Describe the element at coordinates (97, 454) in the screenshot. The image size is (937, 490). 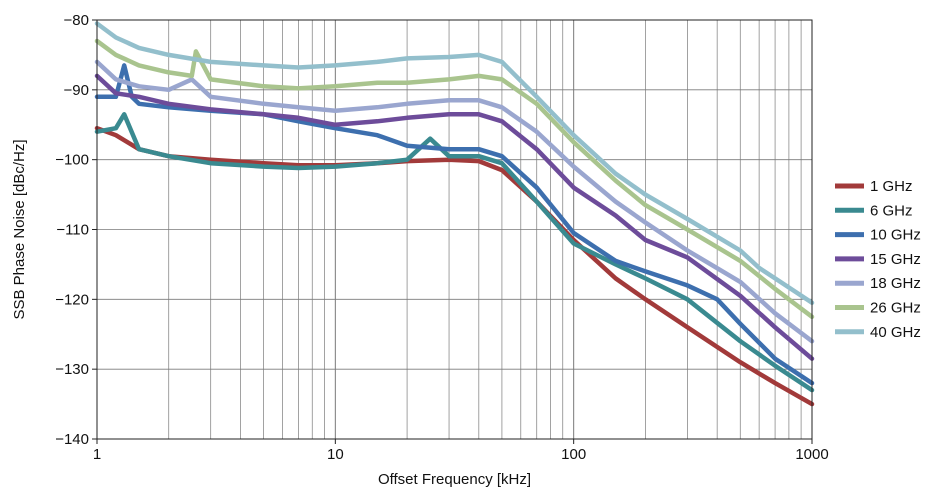
I see `x-tick-label: 1` at that location.